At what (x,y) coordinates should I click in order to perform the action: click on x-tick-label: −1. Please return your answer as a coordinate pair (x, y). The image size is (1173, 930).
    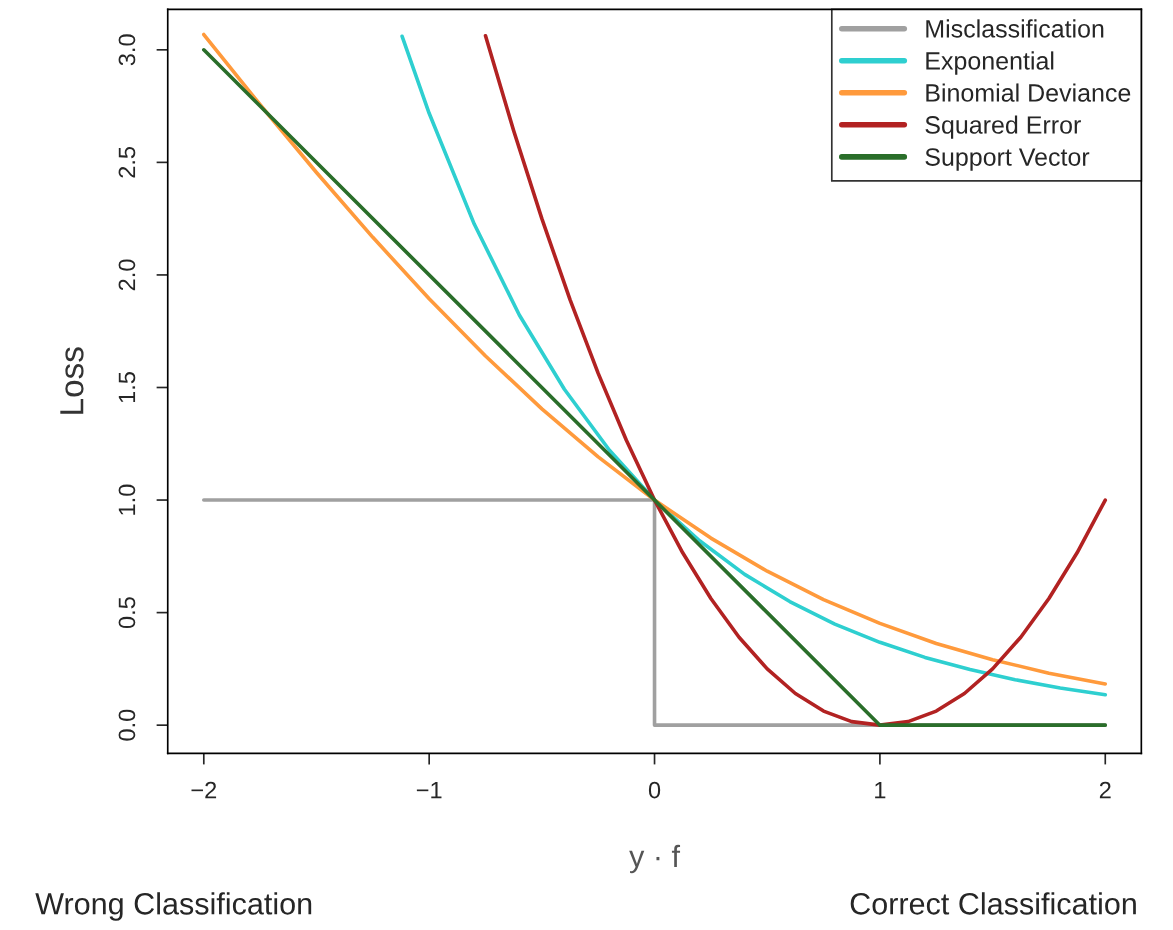
    Looking at the image, I should click on (429, 790).